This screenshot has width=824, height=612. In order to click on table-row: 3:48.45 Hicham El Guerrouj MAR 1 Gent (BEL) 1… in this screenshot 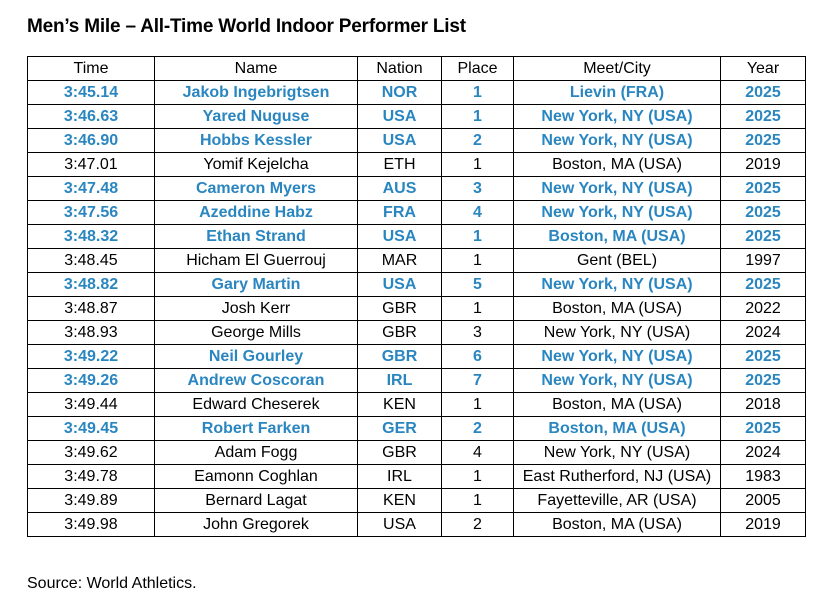, I will do `click(416, 260)`.